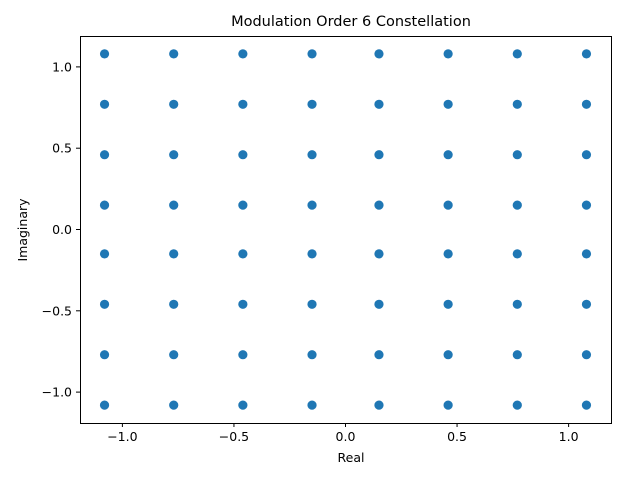 This screenshot has height=480, width=640. Describe the element at coordinates (122, 436) in the screenshot. I see `x-tick-label-0: −1.0` at that location.